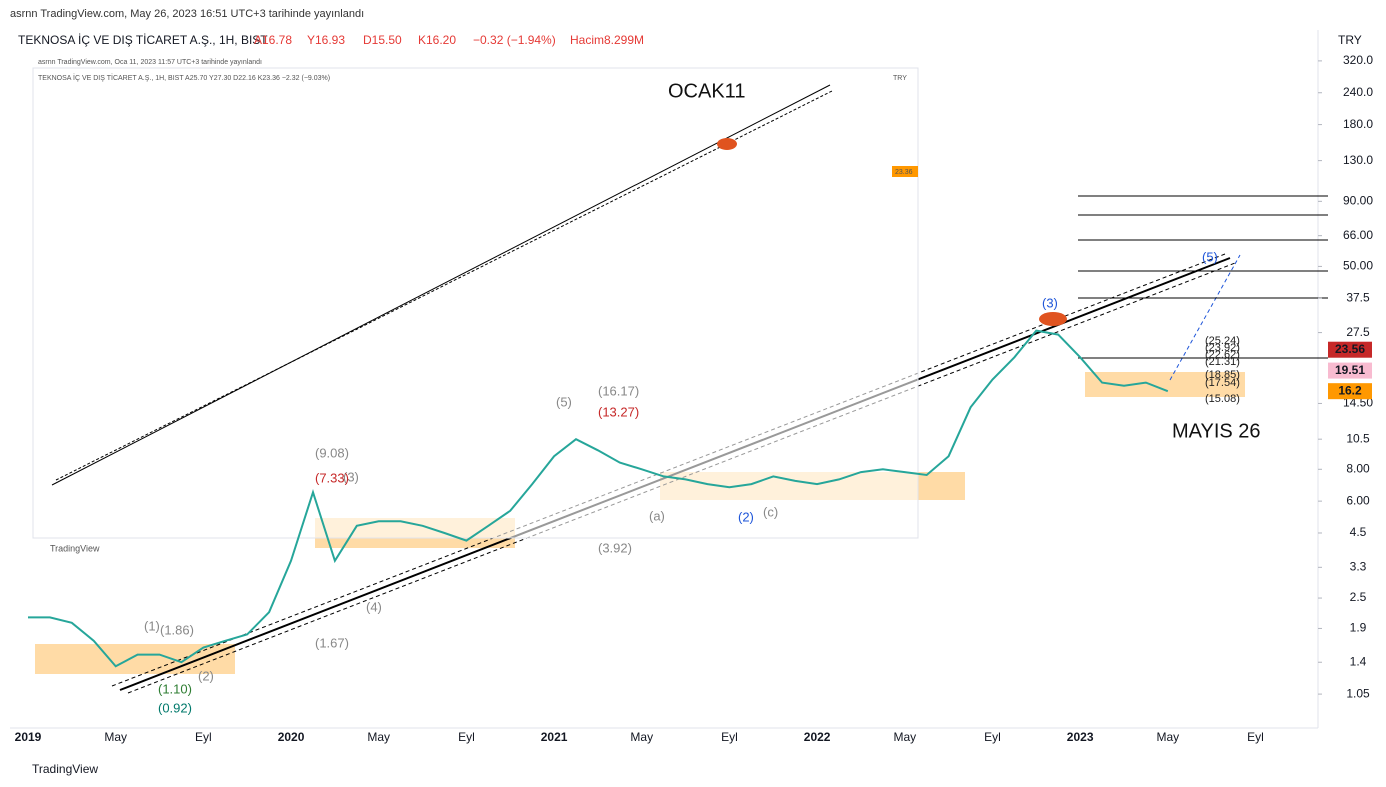 The width and height of the screenshot is (1386, 787). I want to click on inset-last: 23.36, so click(904, 172).